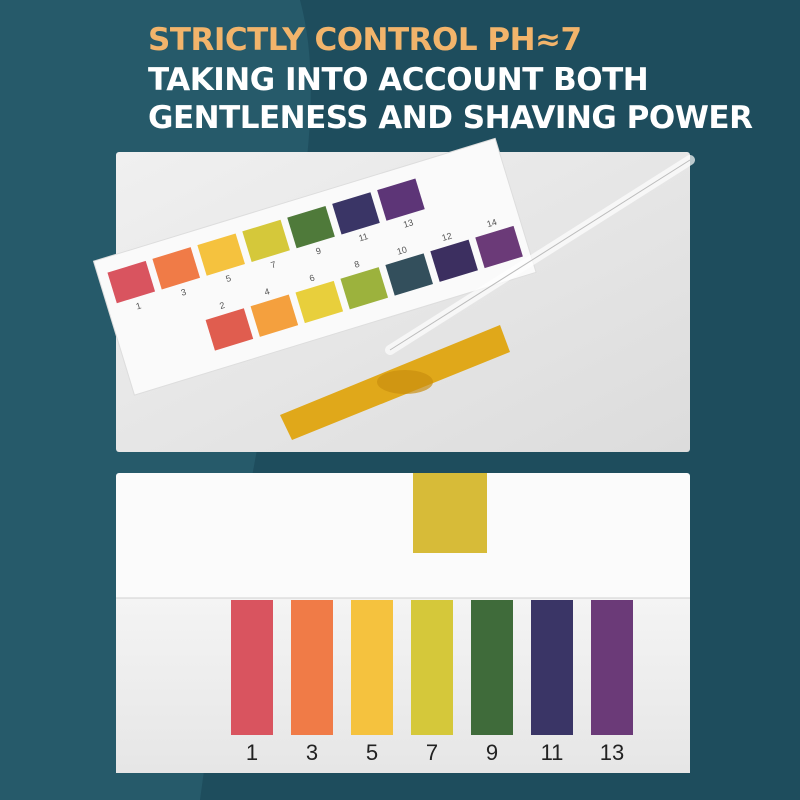 This screenshot has height=800, width=800. Describe the element at coordinates (432, 752) in the screenshot. I see `scale-label: 7` at that location.